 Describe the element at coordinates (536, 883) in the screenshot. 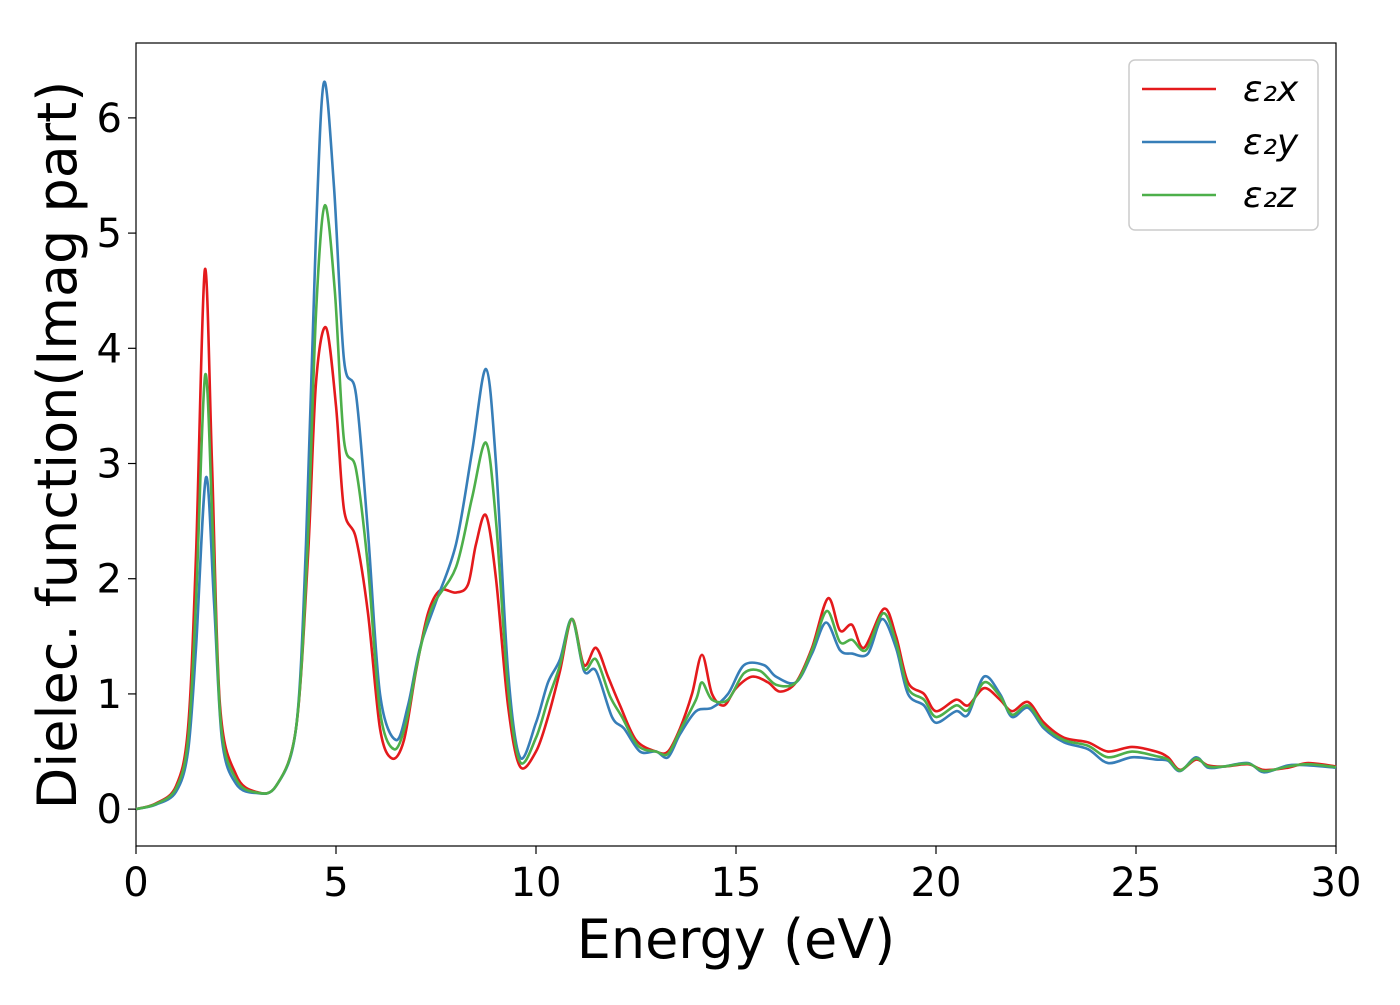

I see `x-tick-label: 10` at that location.